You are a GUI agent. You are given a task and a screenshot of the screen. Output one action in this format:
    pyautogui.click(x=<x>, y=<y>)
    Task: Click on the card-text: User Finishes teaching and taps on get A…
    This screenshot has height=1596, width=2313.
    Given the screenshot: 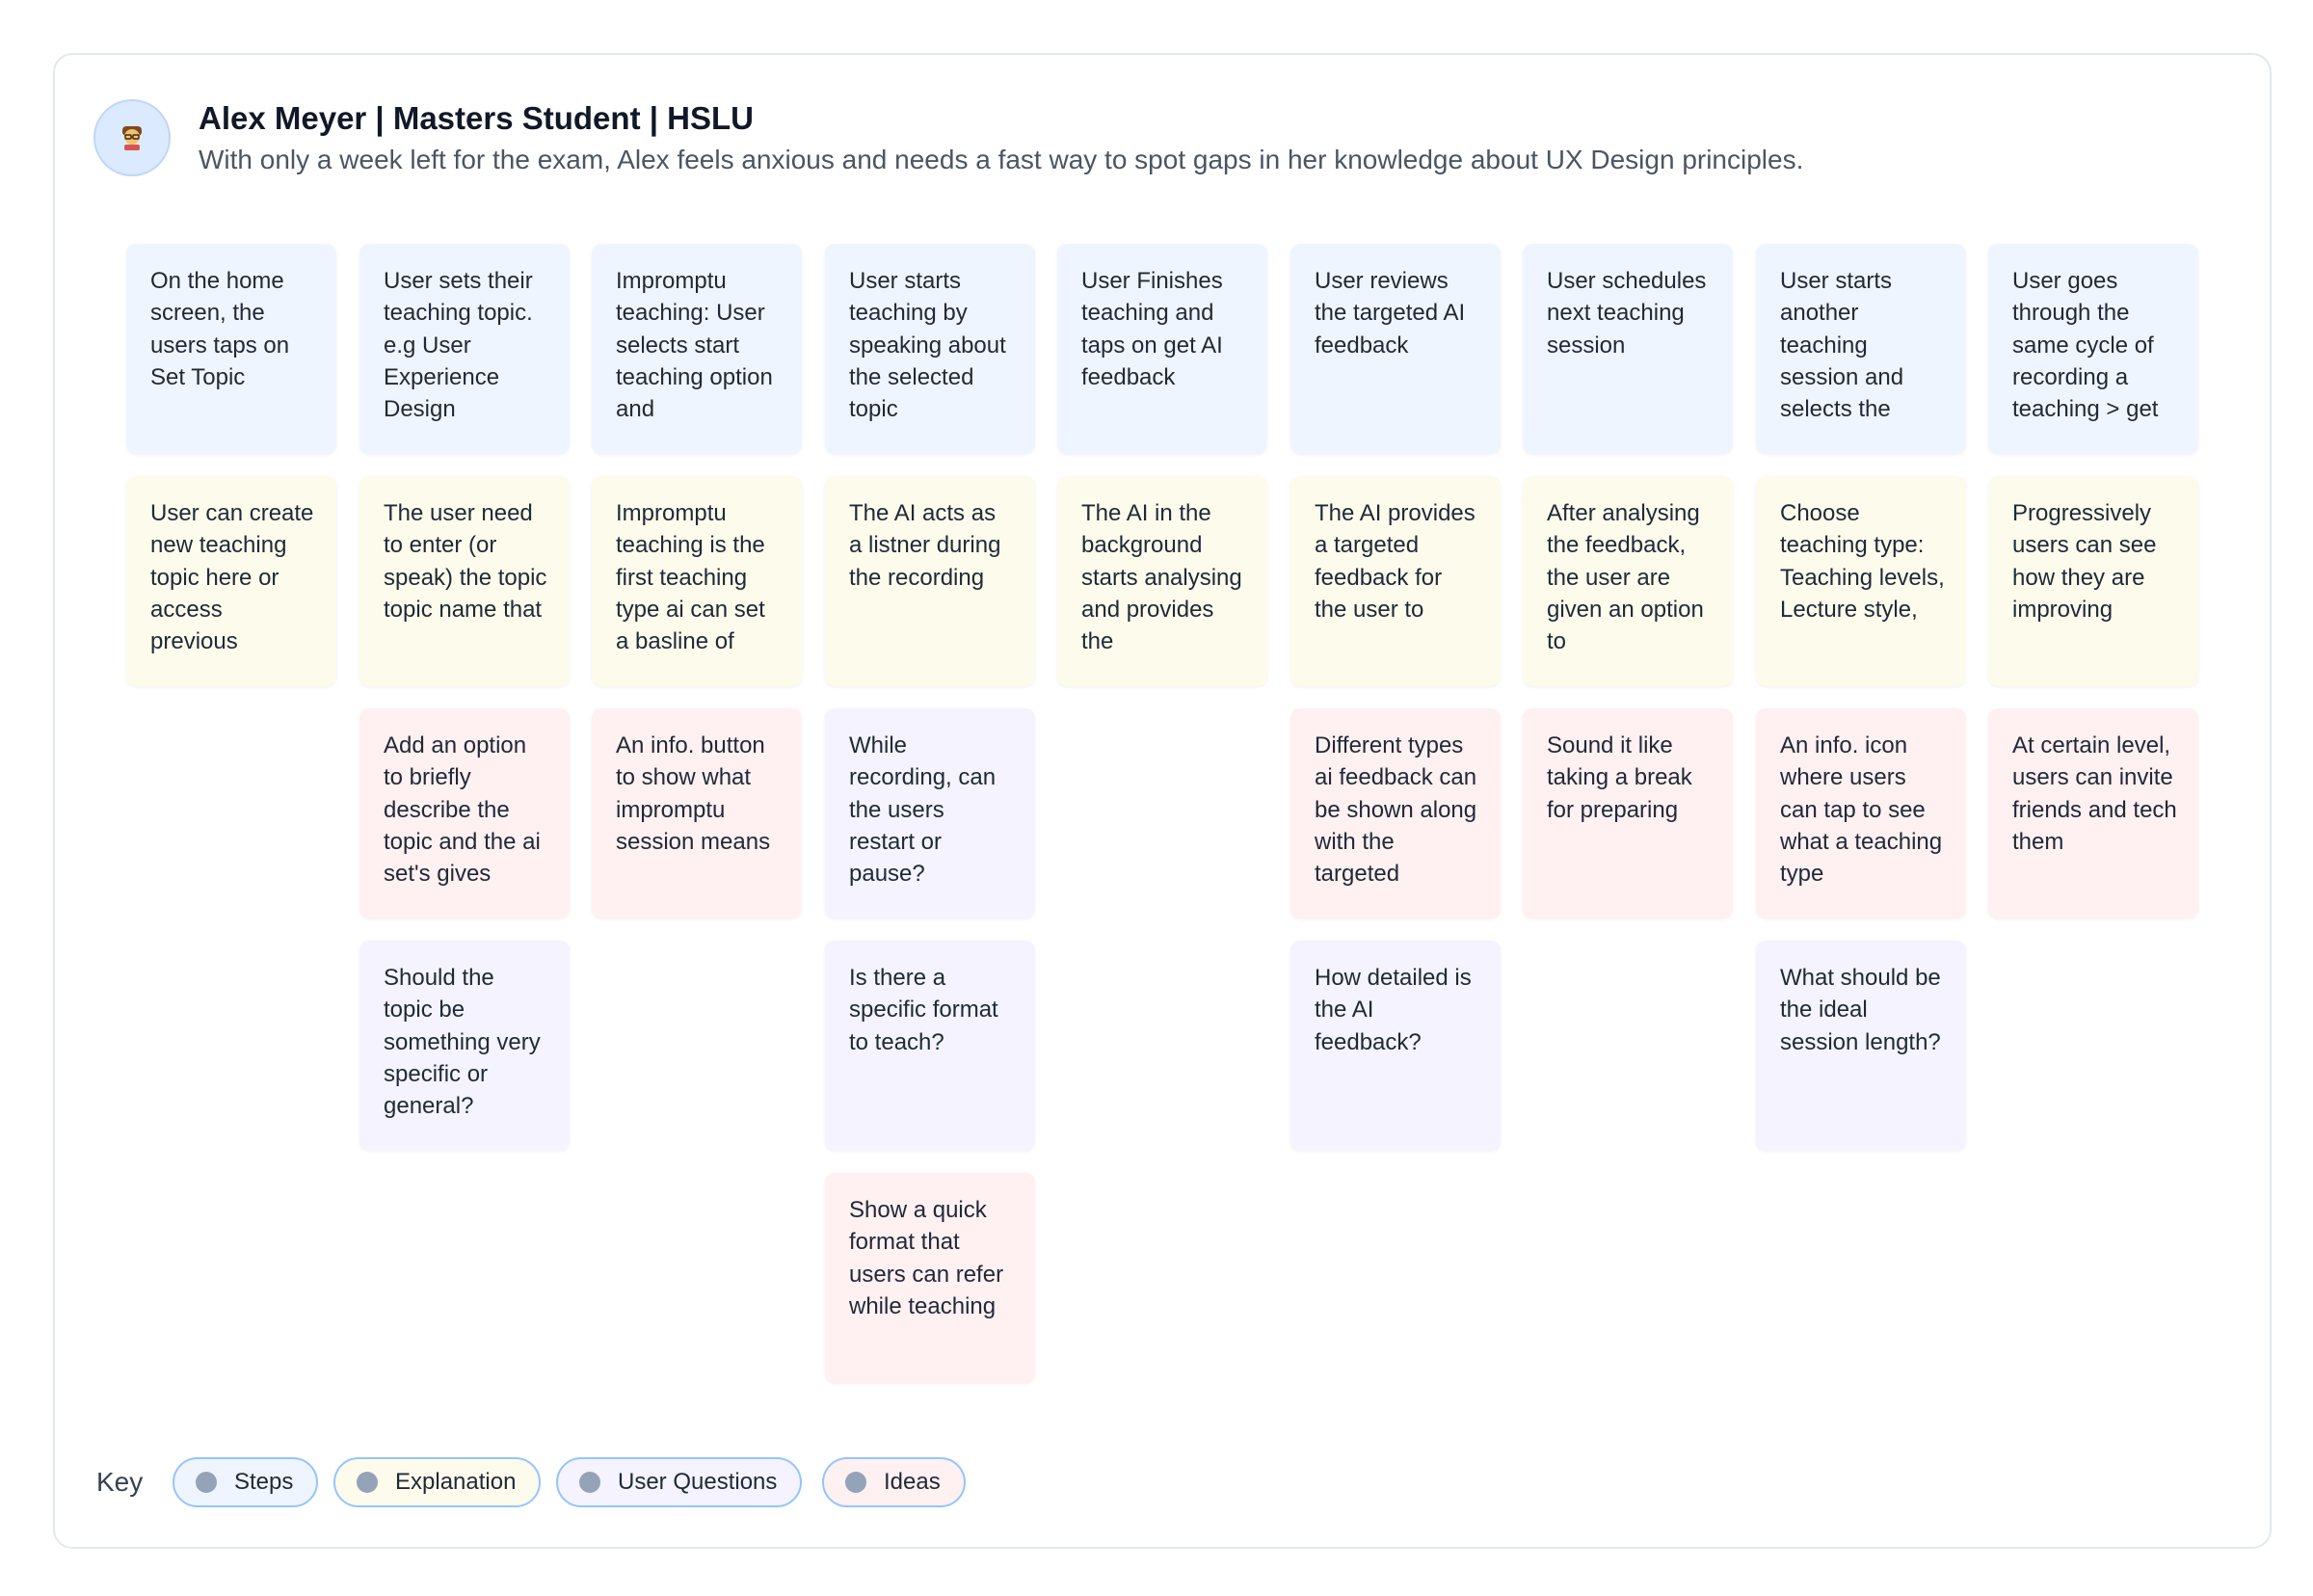 What is the action you would take?
    pyautogui.click(x=1152, y=329)
    